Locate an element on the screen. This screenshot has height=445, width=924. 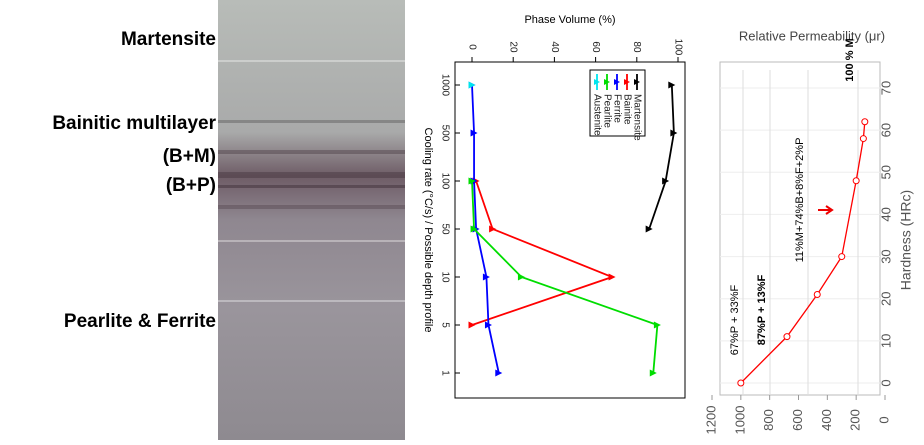
x-tick-label: 600 is located at coordinates (797, 420).